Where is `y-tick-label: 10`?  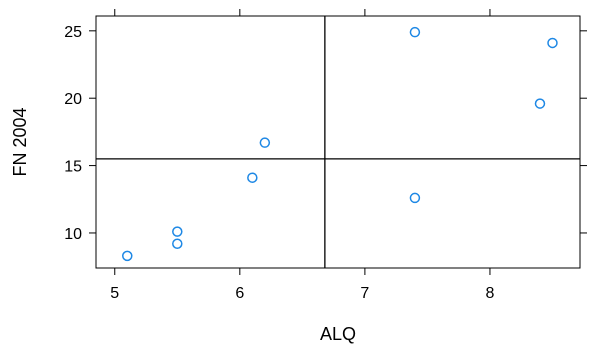 y-tick-label: 10 is located at coordinates (73, 234).